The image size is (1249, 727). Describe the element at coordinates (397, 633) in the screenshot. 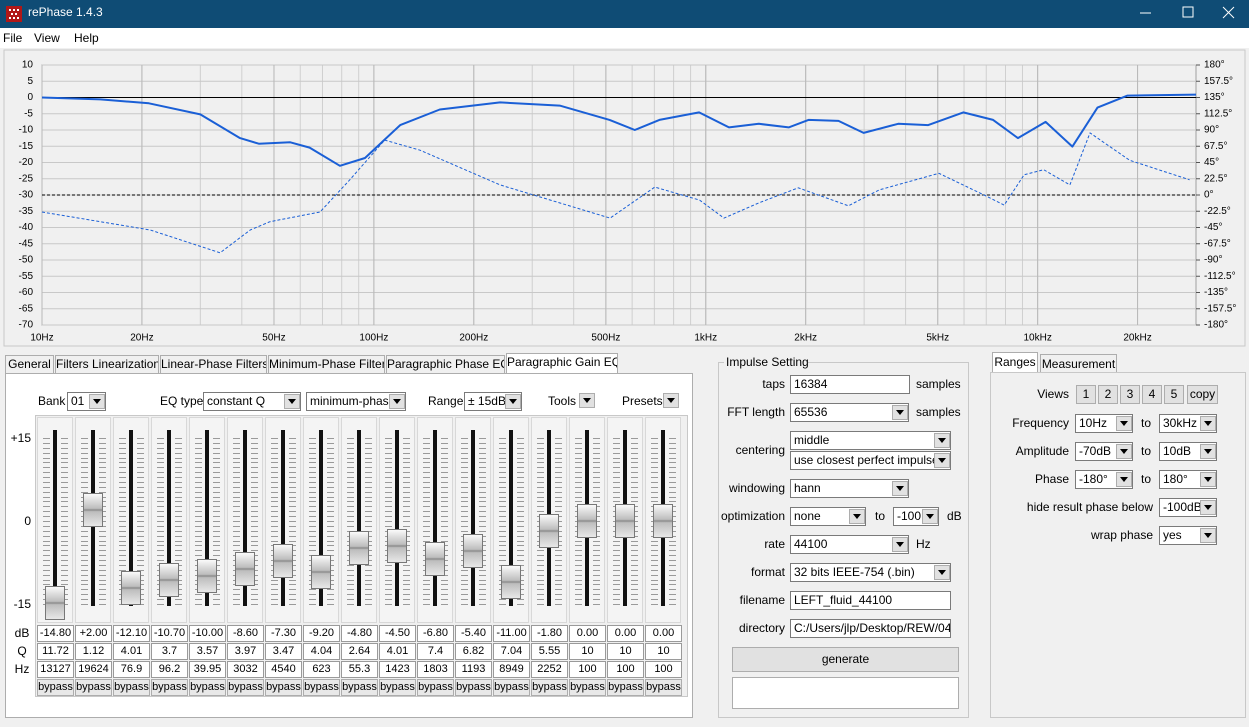

I see `value-cell: -4.50` at that location.